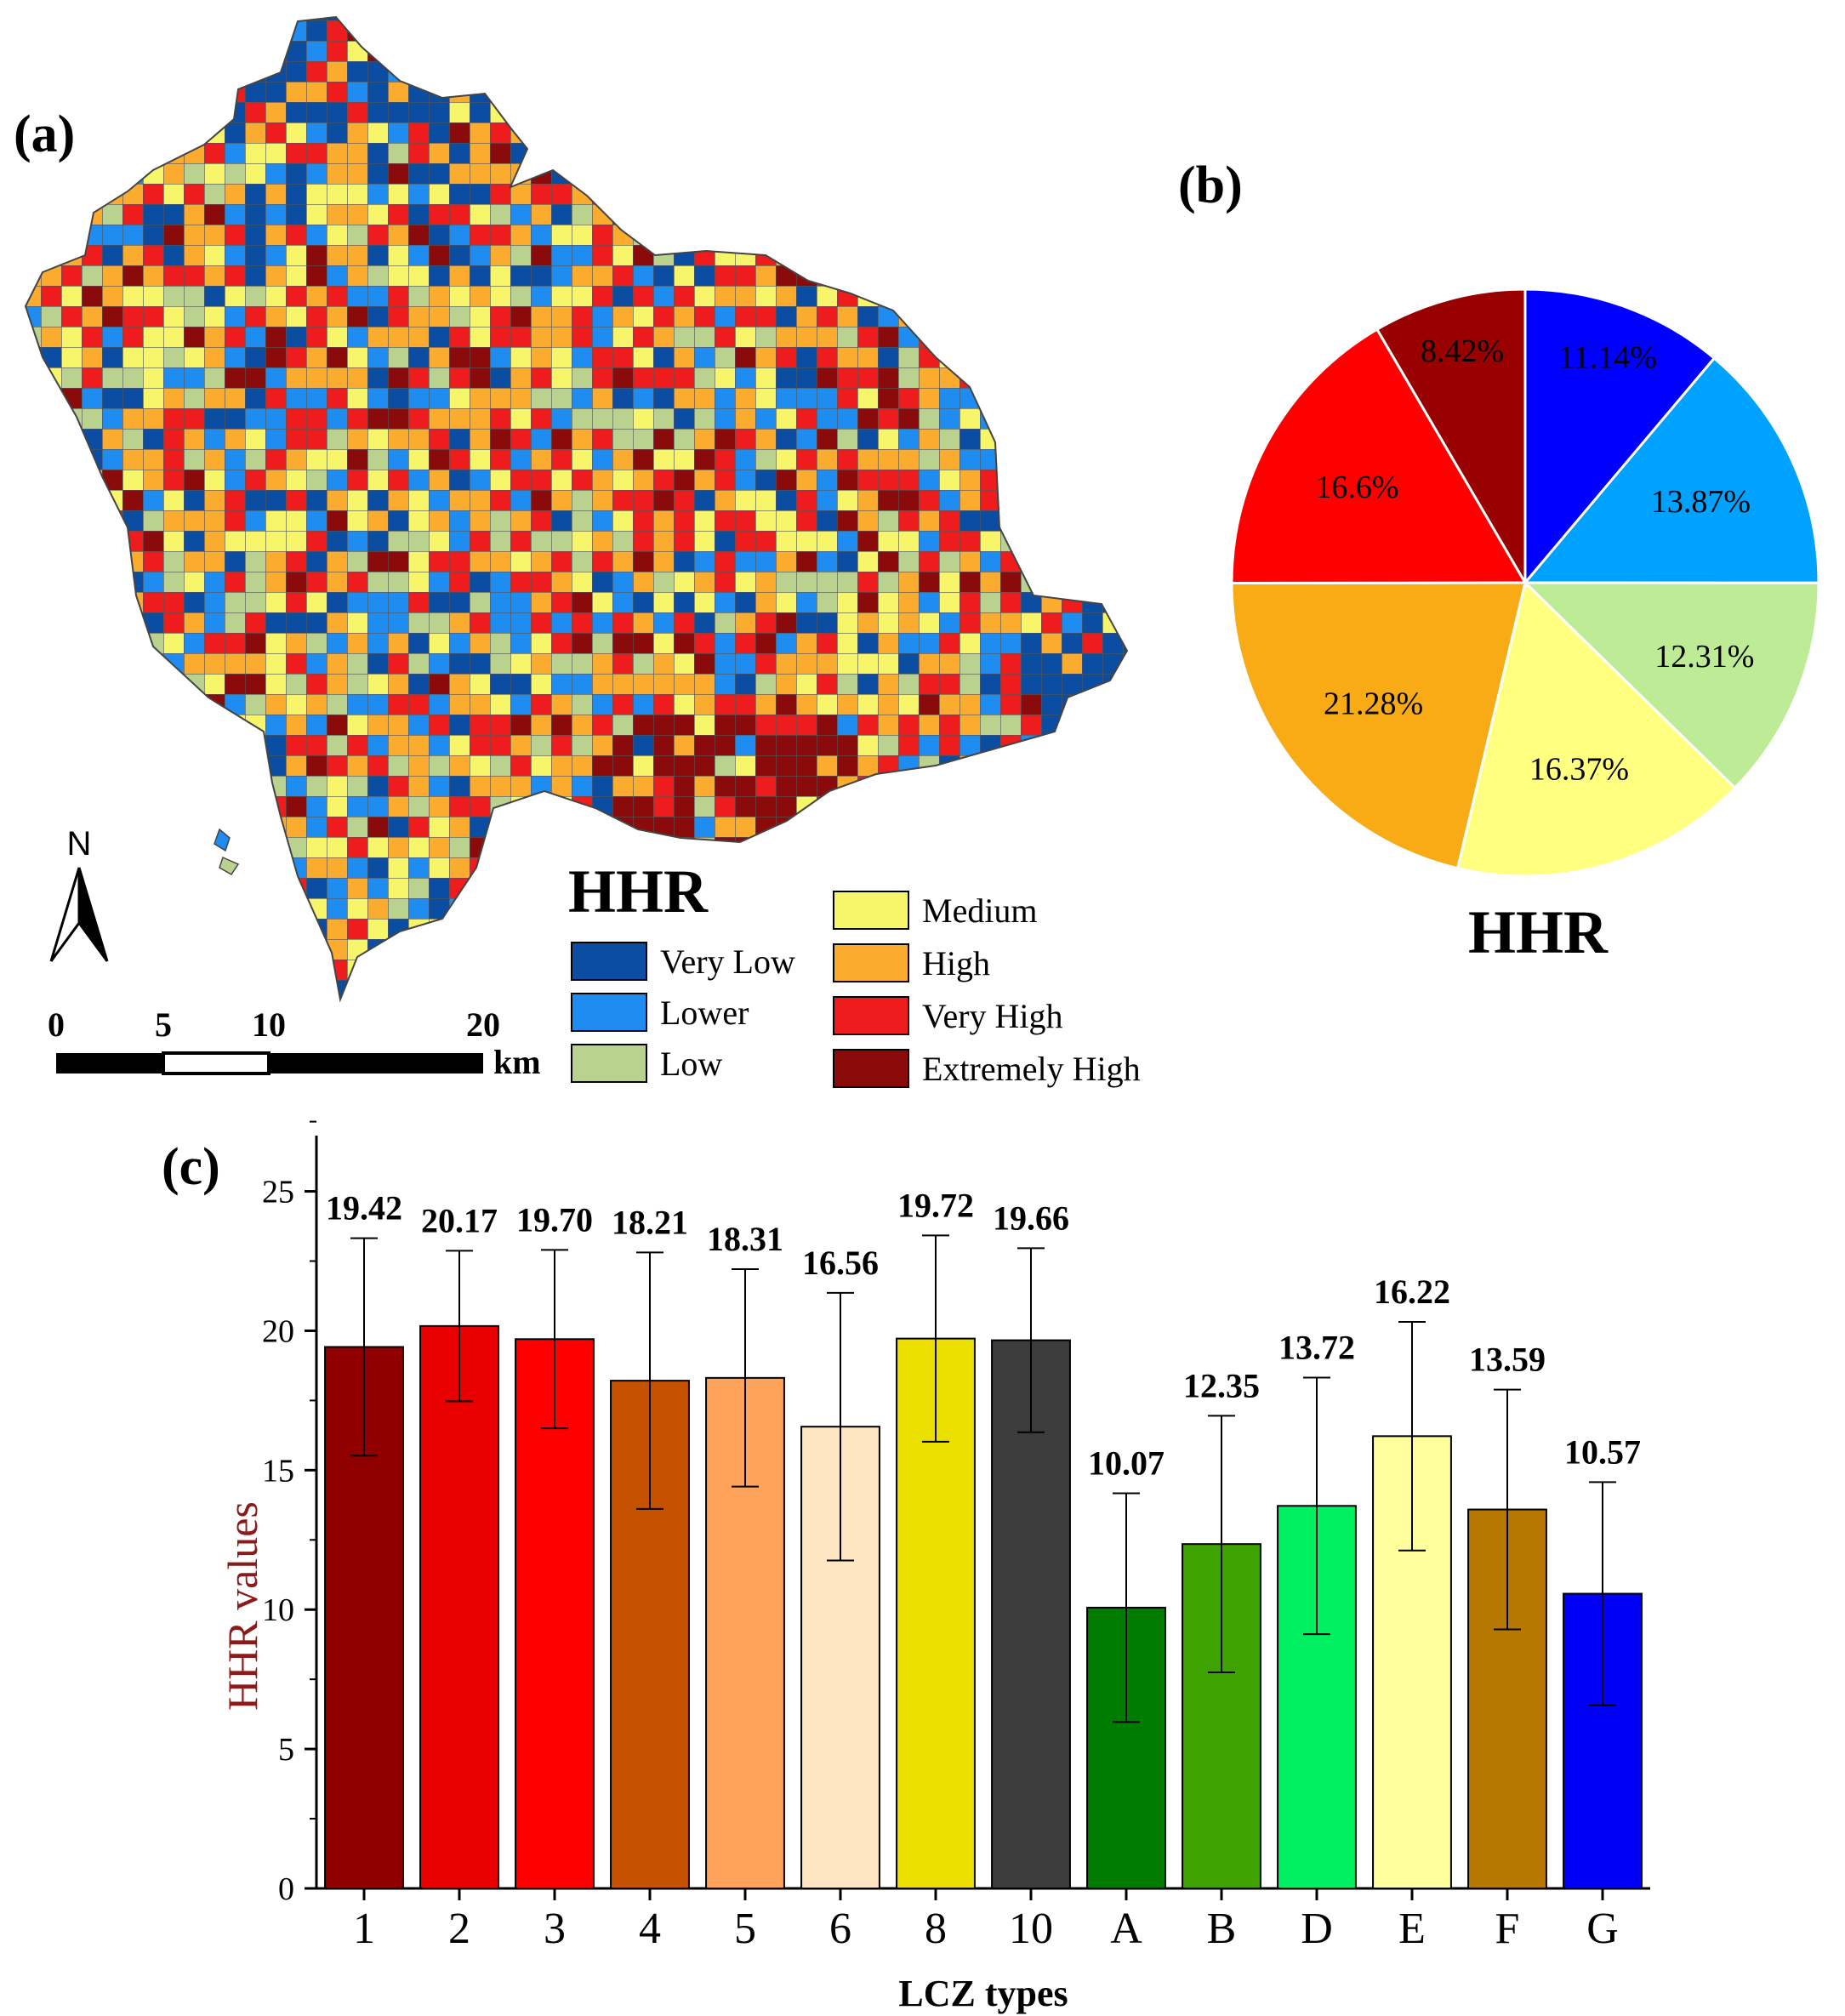  Describe the element at coordinates (650, 1222) in the screenshot. I see `bar-value-label-4: 18.21` at that location.